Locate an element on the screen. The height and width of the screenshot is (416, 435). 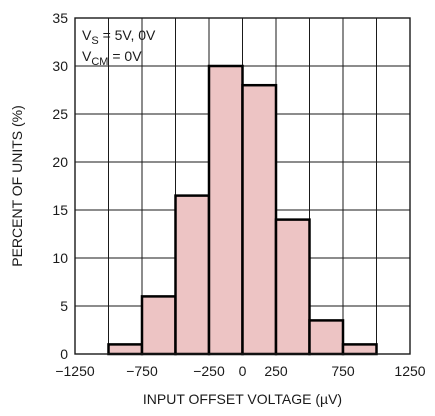
x-tick-label: 250 is located at coordinates (276, 371).